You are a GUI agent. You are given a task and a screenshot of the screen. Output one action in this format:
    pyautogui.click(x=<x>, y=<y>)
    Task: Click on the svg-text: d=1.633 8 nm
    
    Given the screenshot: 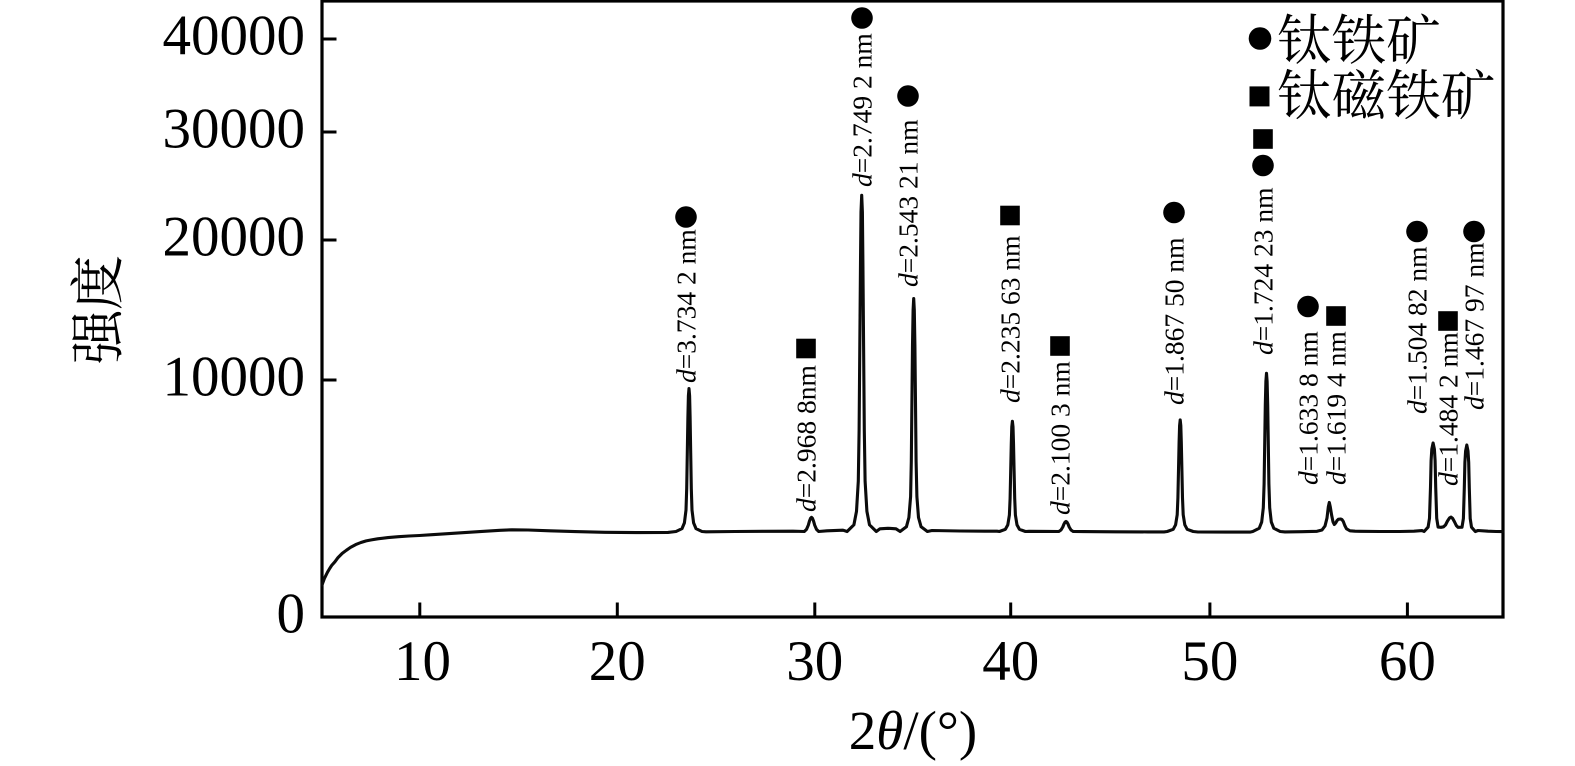 What is the action you would take?
    pyautogui.click(x=1308, y=408)
    